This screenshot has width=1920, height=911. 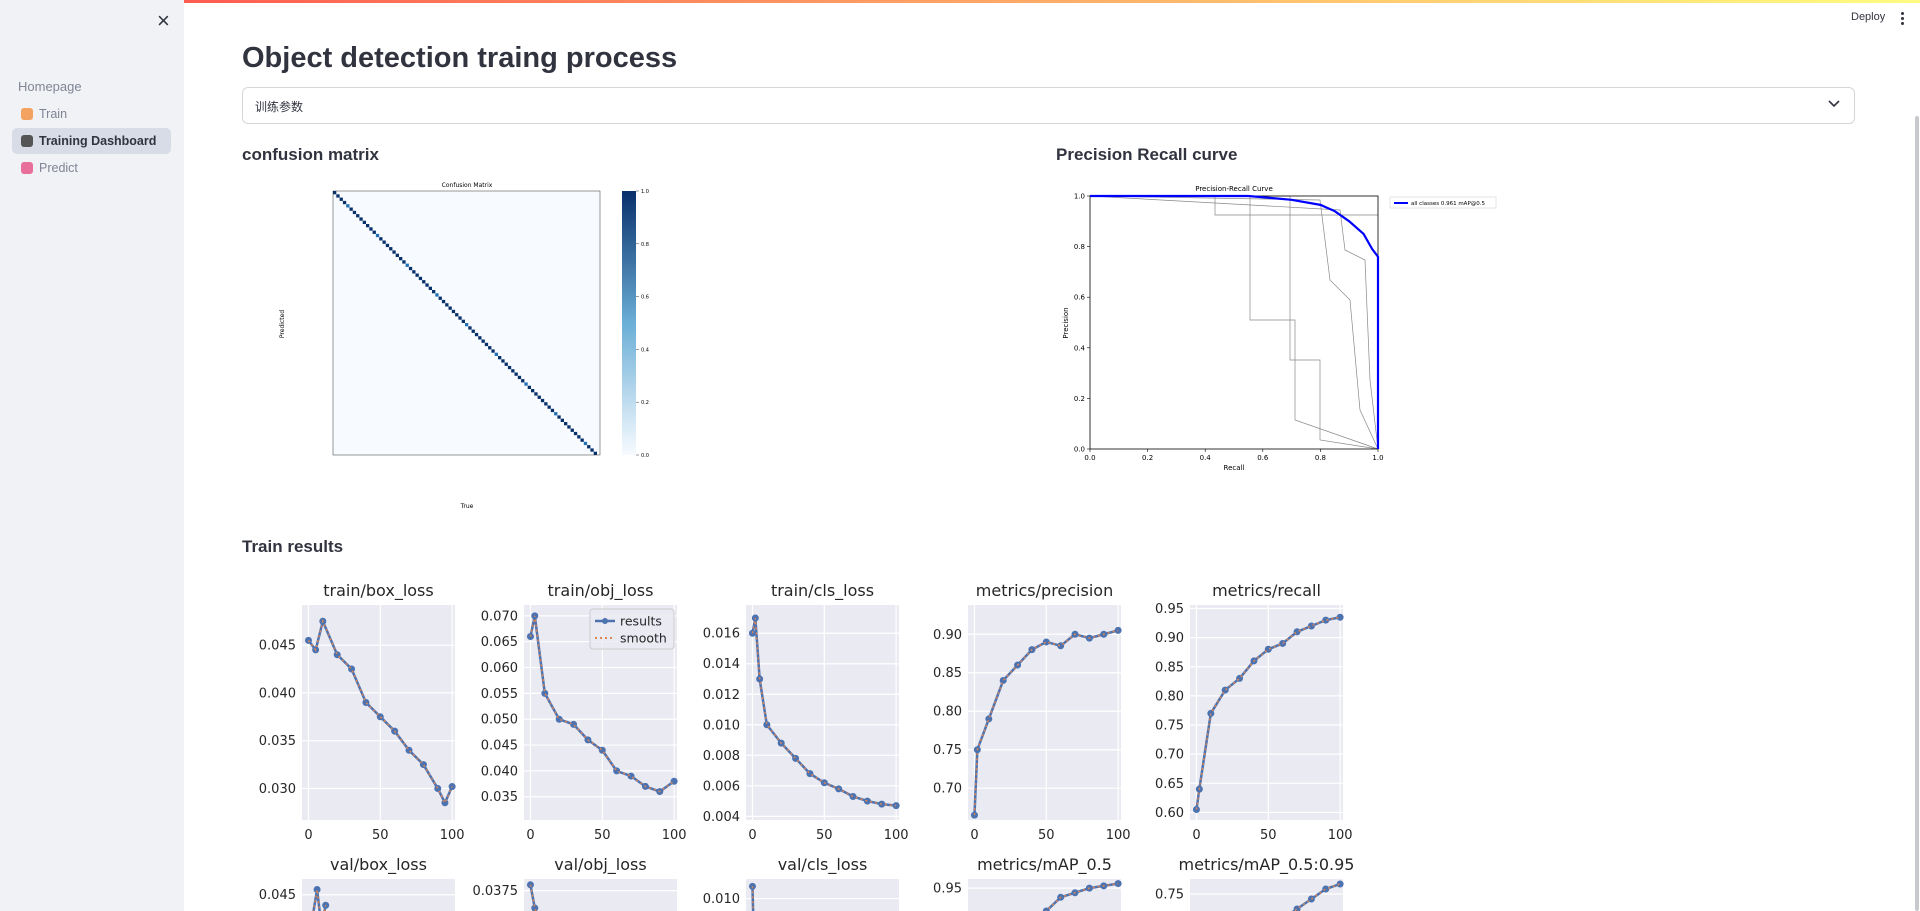 I want to click on x-tick-label: 0, so click(x=530, y=835).